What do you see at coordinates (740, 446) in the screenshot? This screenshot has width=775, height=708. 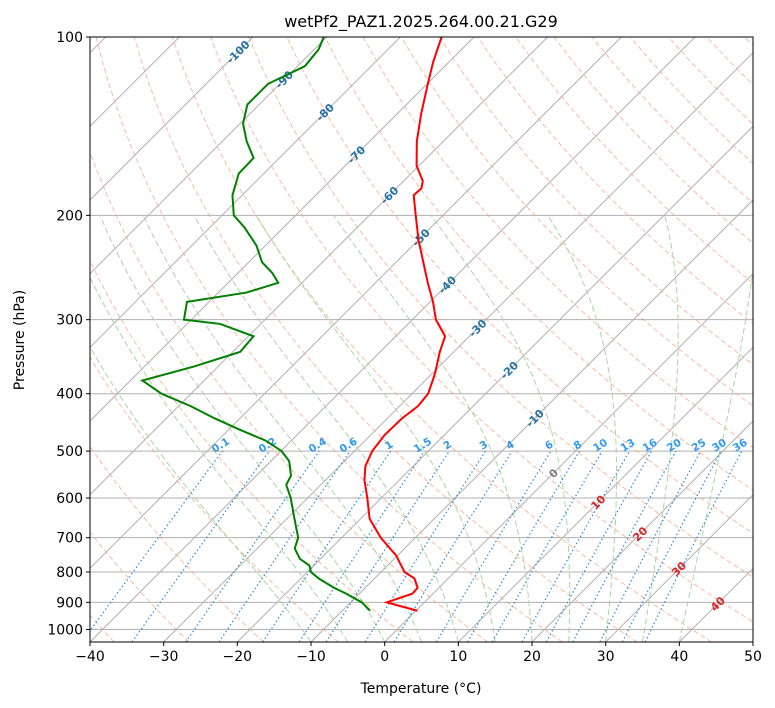 I see `mixing-ratio-label: 36` at bounding box center [740, 446].